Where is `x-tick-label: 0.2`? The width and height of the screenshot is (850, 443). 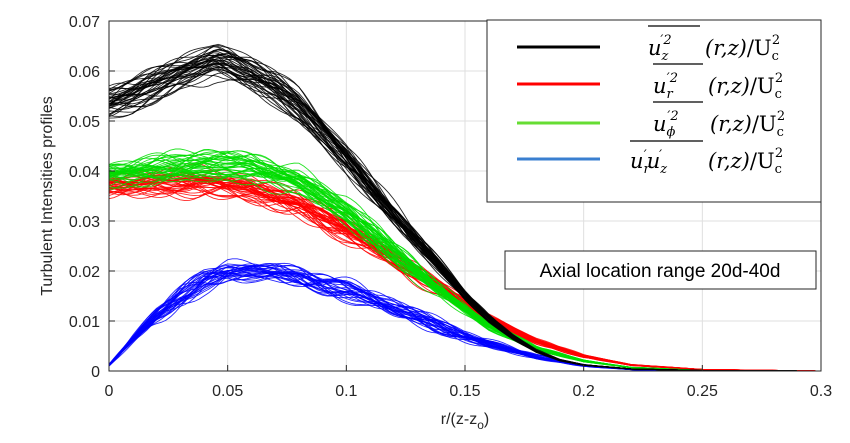
x-tick-label: 0.2 is located at coordinates (584, 391).